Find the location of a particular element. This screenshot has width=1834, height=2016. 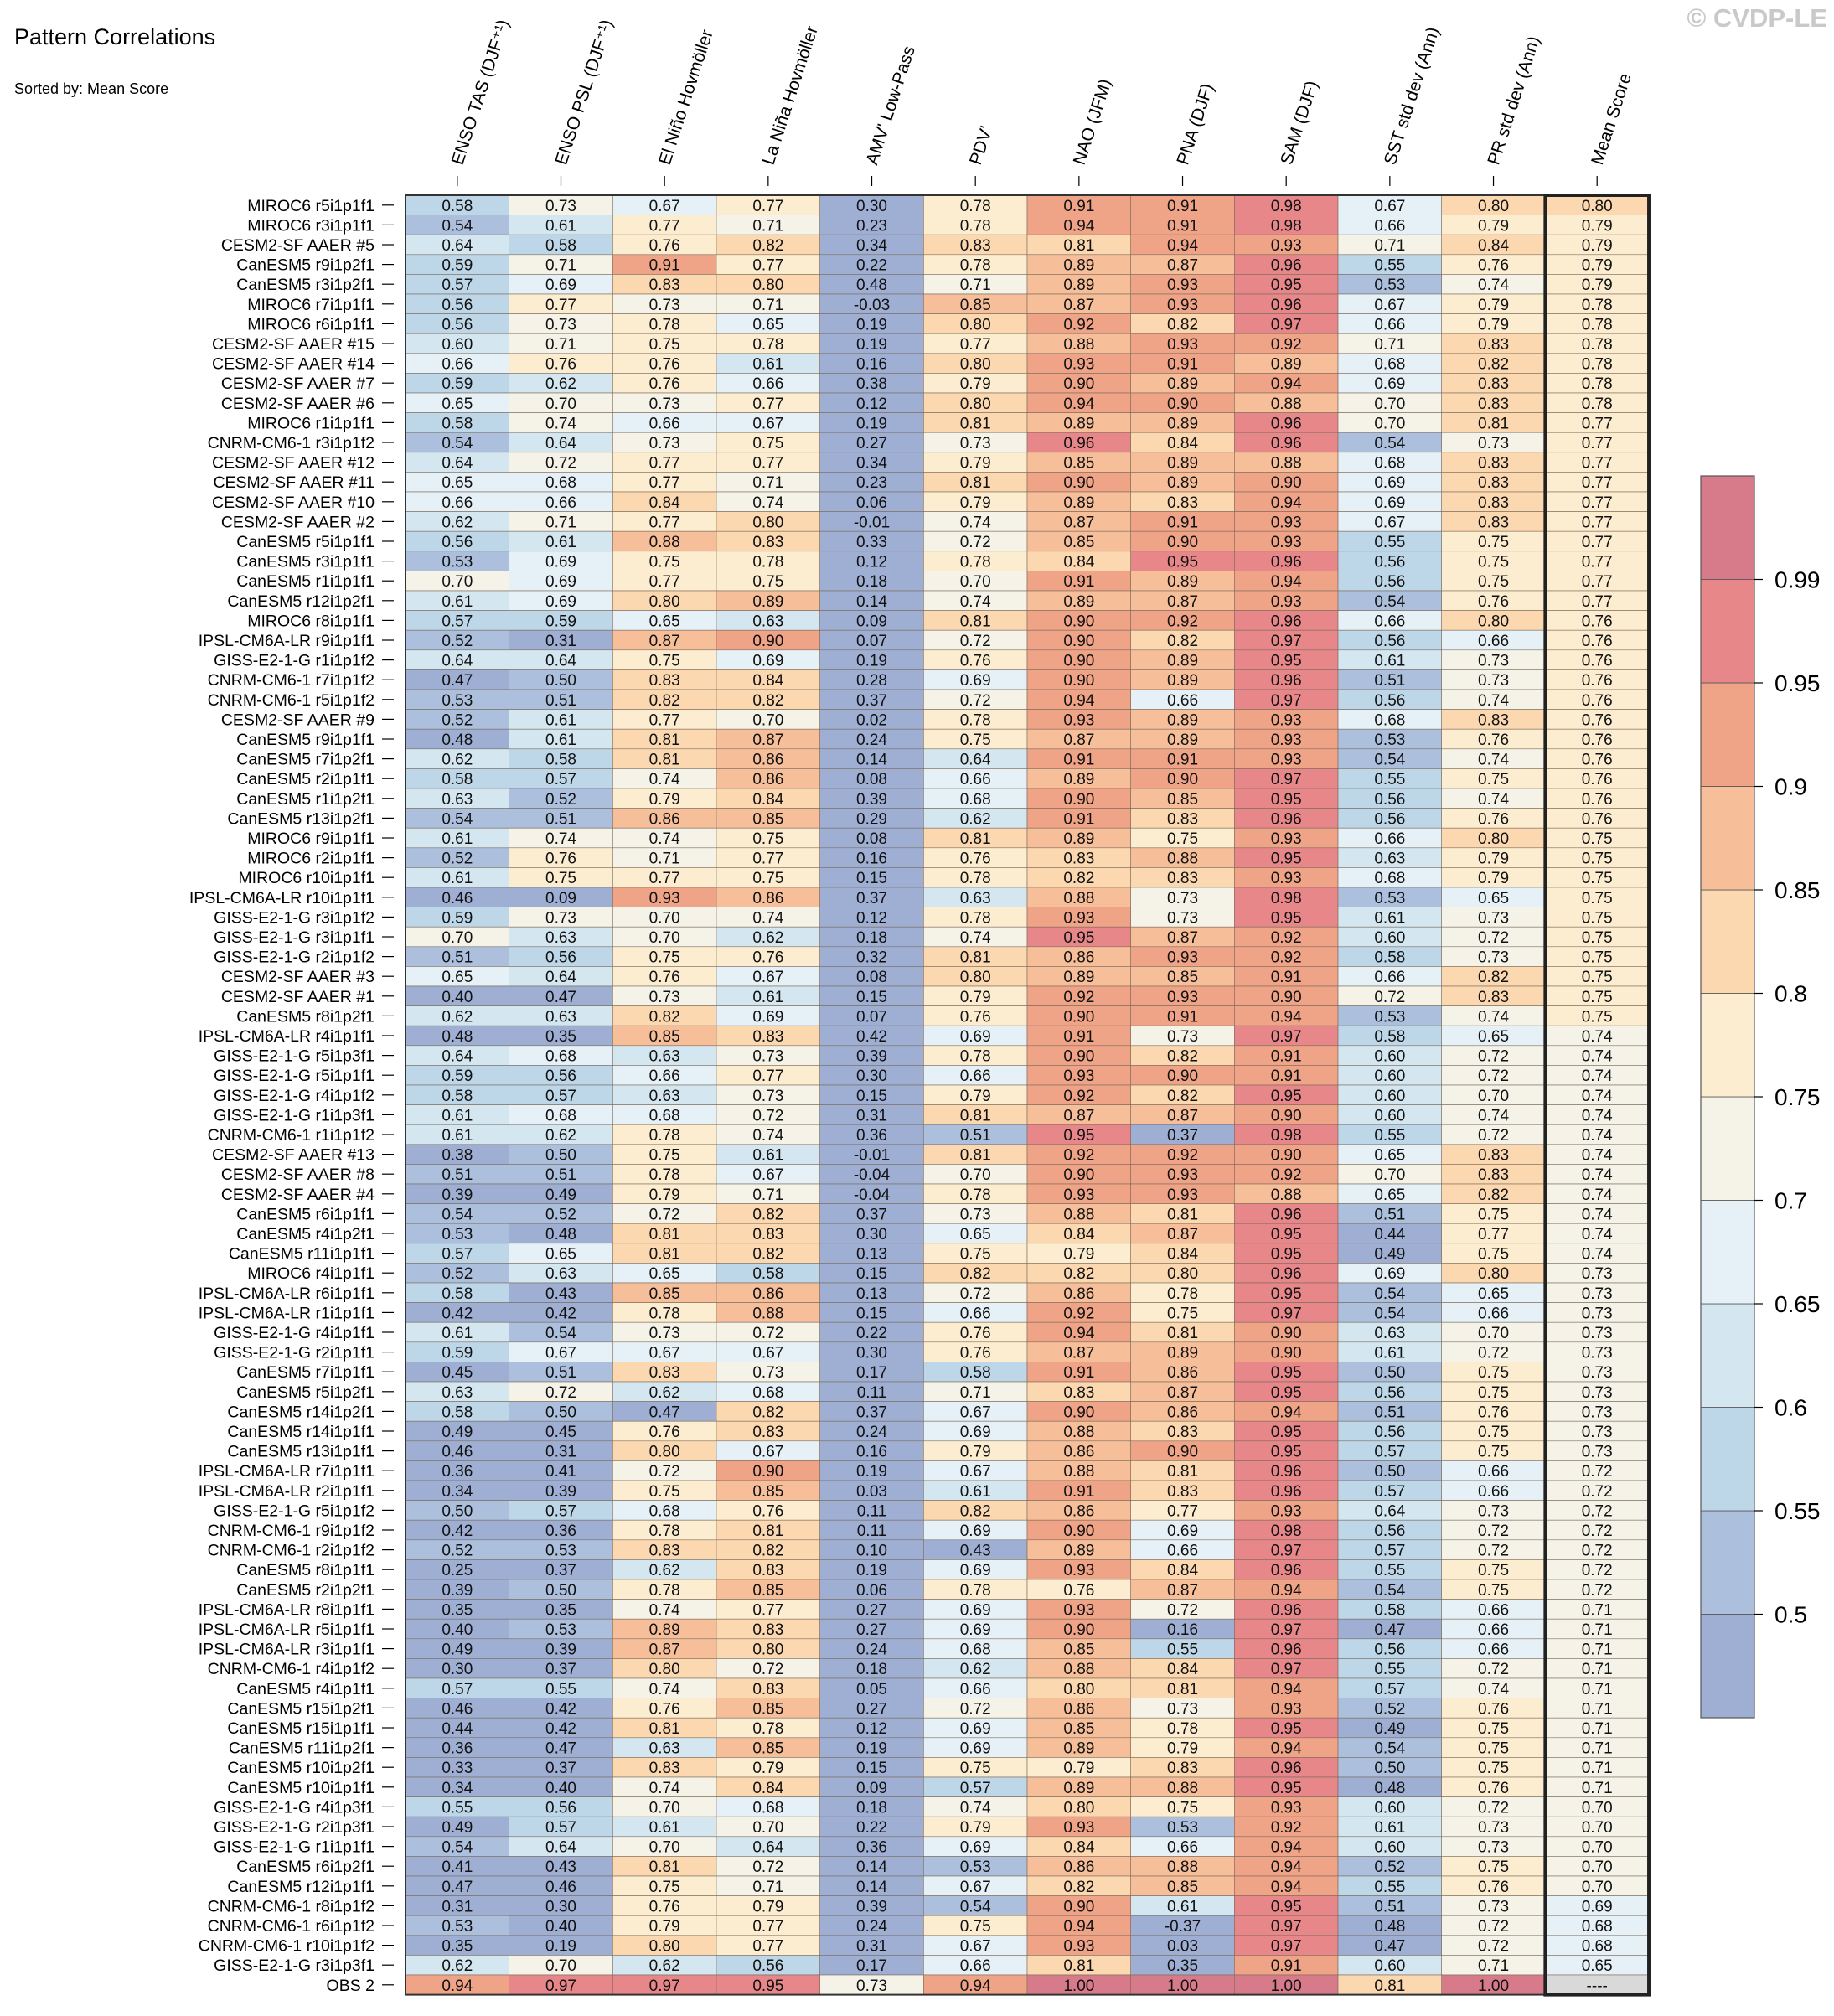

cell-value: 0.43 is located at coordinates (560, 1294).